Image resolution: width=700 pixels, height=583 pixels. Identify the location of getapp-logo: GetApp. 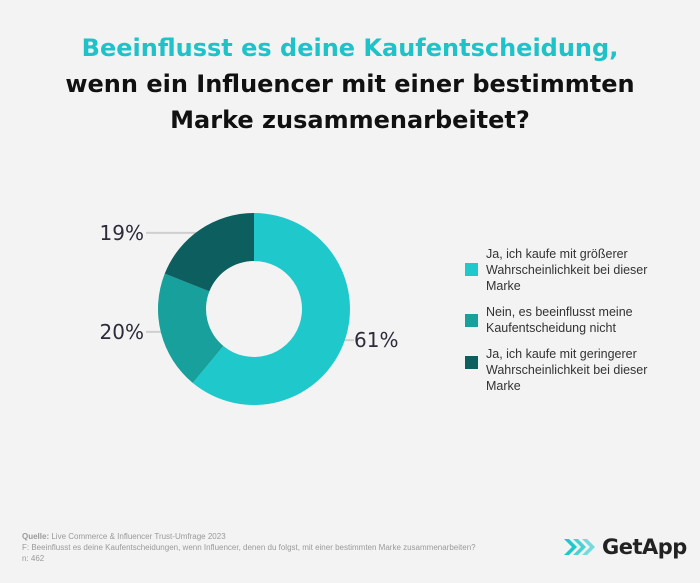
(624, 547).